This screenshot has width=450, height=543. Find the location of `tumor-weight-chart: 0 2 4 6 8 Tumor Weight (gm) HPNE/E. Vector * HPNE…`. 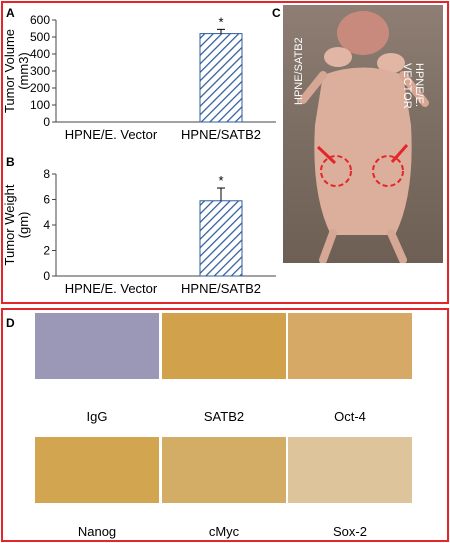

tumor-weight-chart: 0 2 4 6 8 Tumor Weight (gm) HPNE/E. Vector * HPNE… is located at coordinates (139, 231).